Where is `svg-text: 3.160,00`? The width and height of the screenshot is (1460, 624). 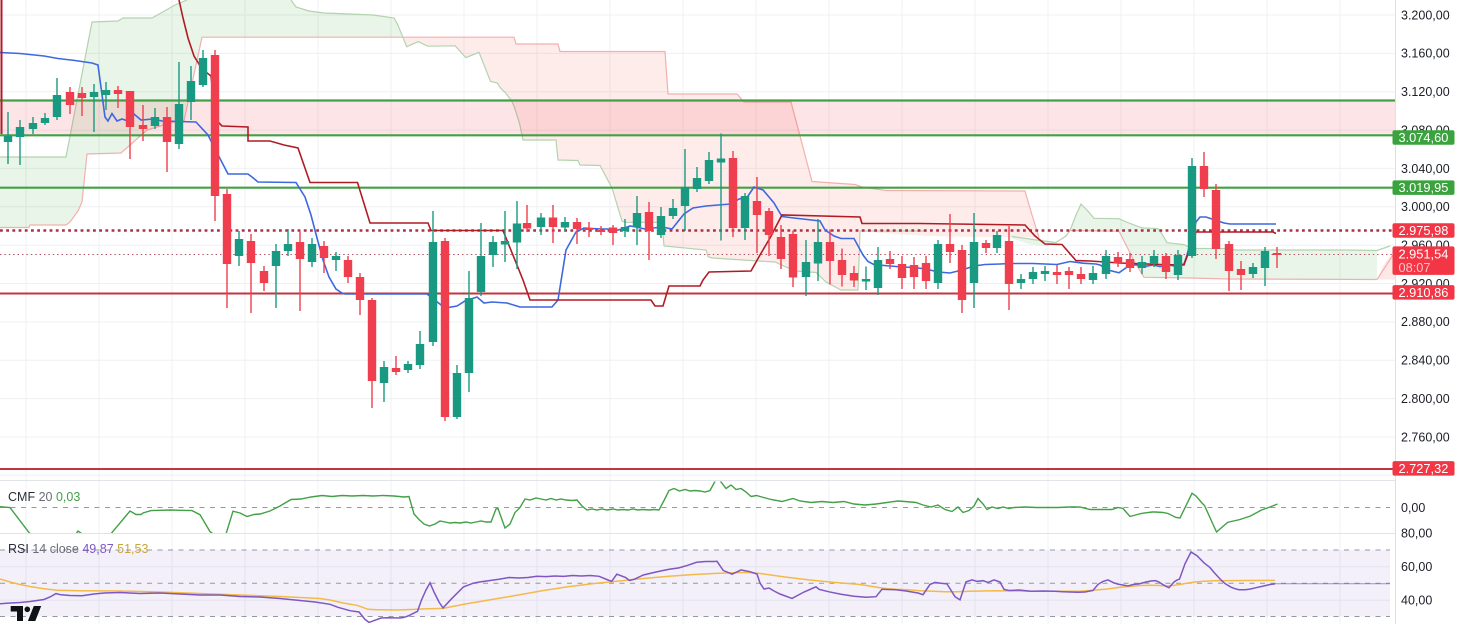 svg-text: 3.160,00 is located at coordinates (1425, 54).